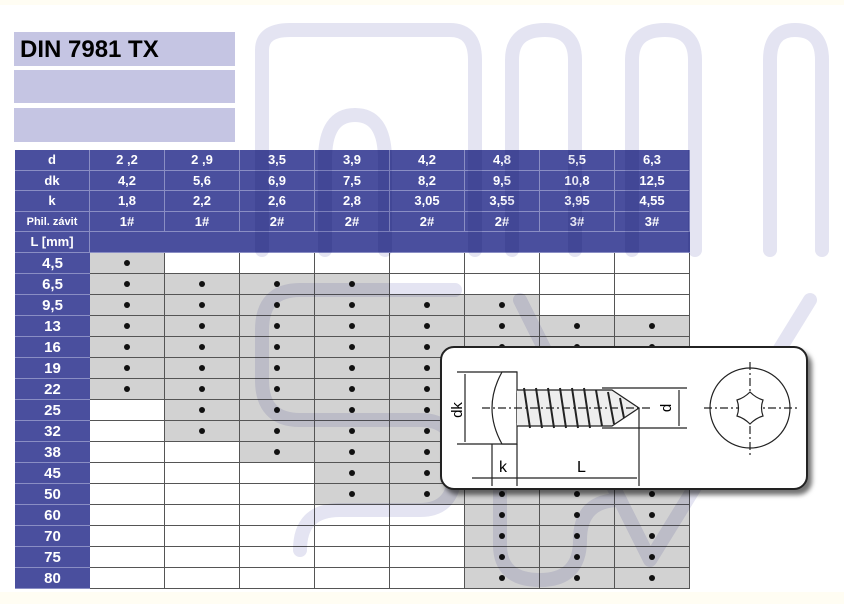 This screenshot has width=844, height=604. I want to click on table-row: 6,5, so click(352, 284).